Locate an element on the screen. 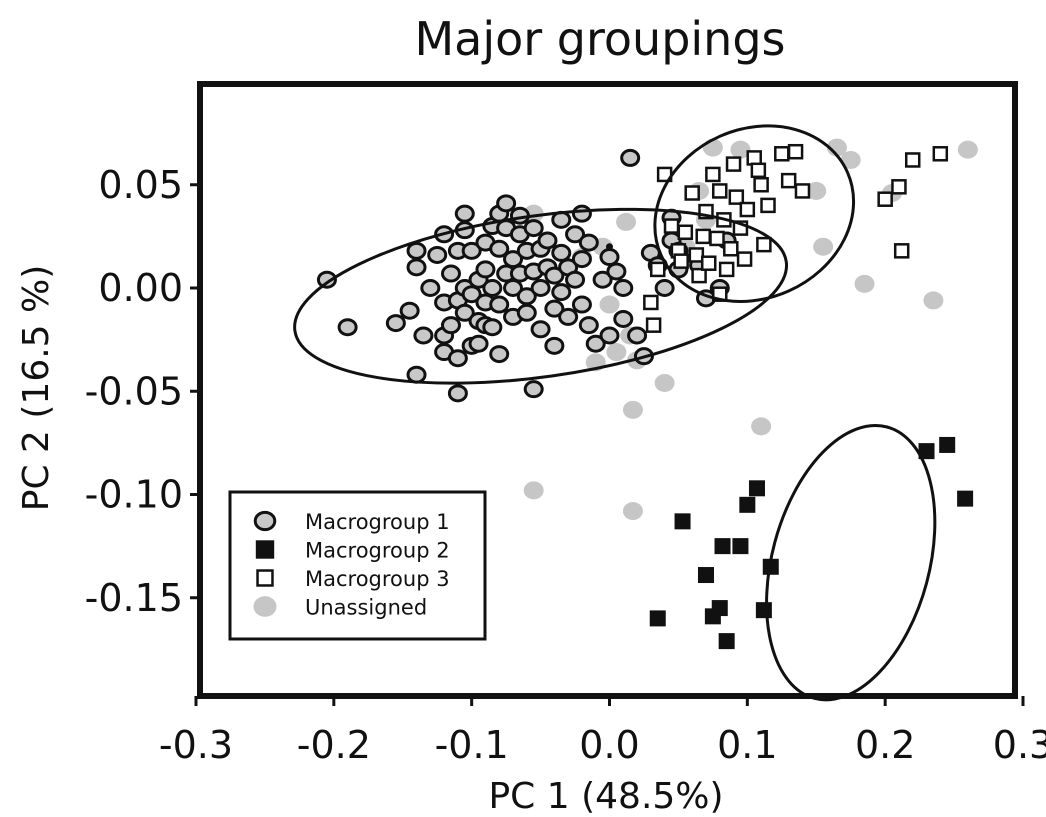 This screenshot has height=817, width=1046. legend-item-macrogroup-1: Macrogroup 1 is located at coordinates (351, 522).